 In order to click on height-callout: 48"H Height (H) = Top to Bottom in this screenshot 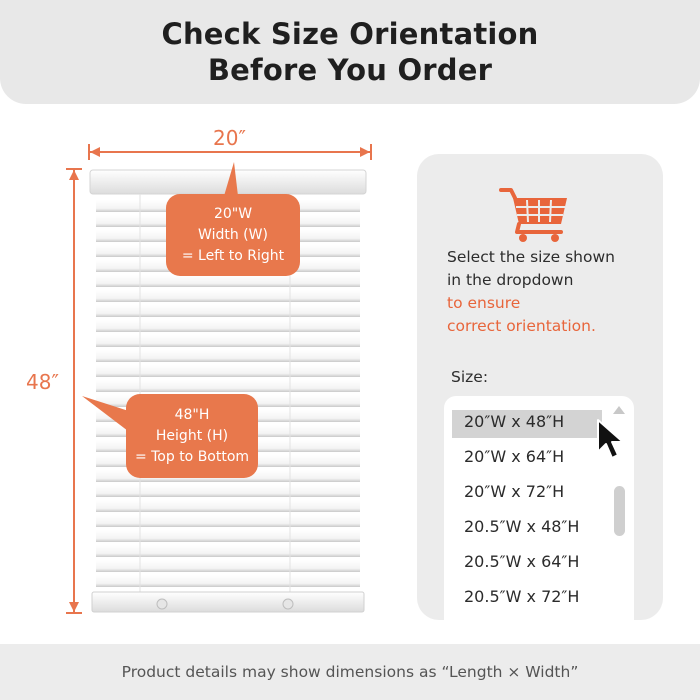, I will do `click(192, 436)`.